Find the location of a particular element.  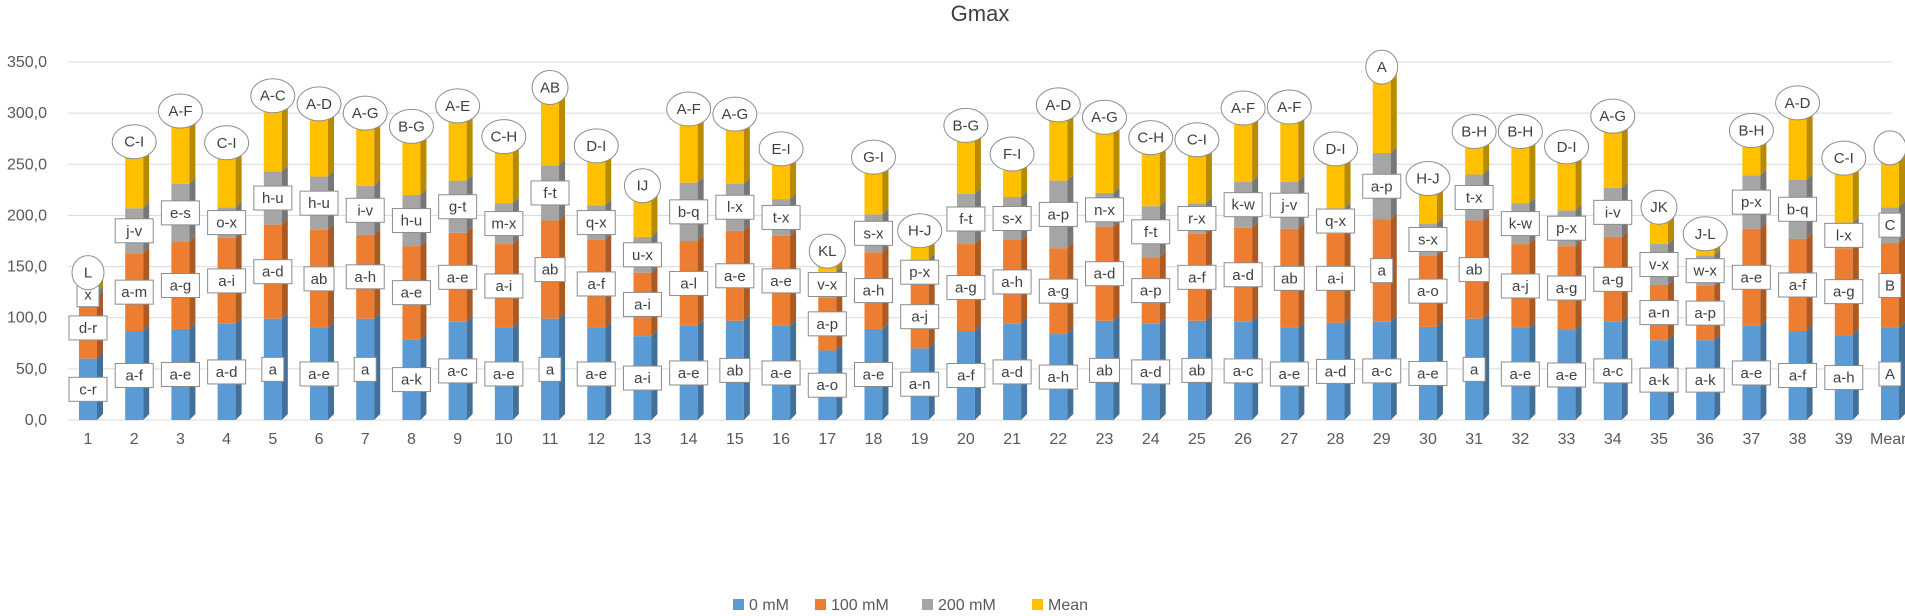

letter-label: L is located at coordinates (88, 273).